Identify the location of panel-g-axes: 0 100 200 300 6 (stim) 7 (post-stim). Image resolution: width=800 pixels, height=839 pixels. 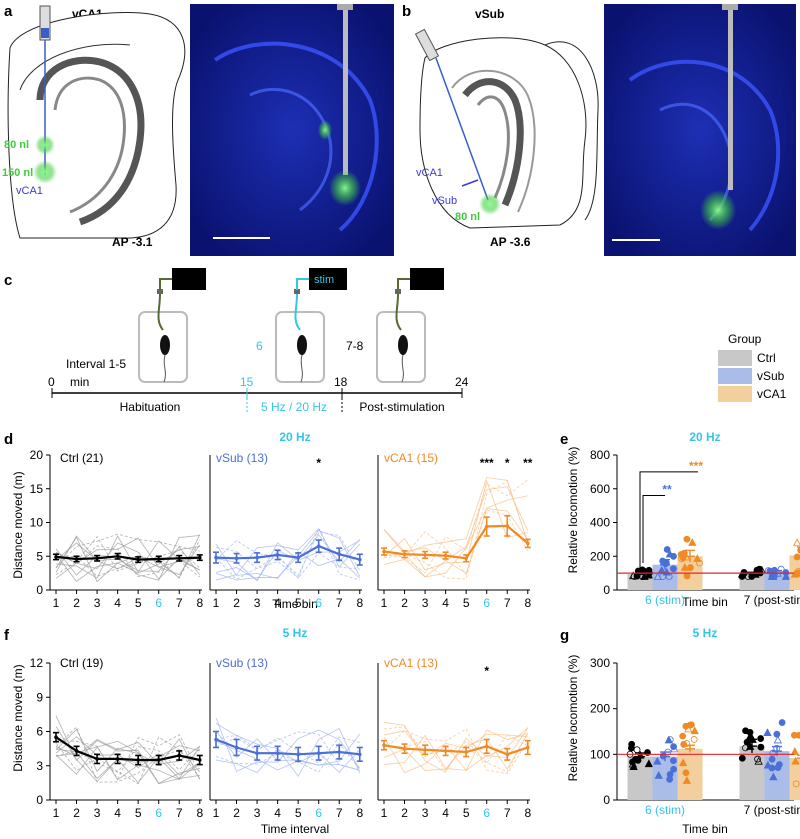
(695, 736).